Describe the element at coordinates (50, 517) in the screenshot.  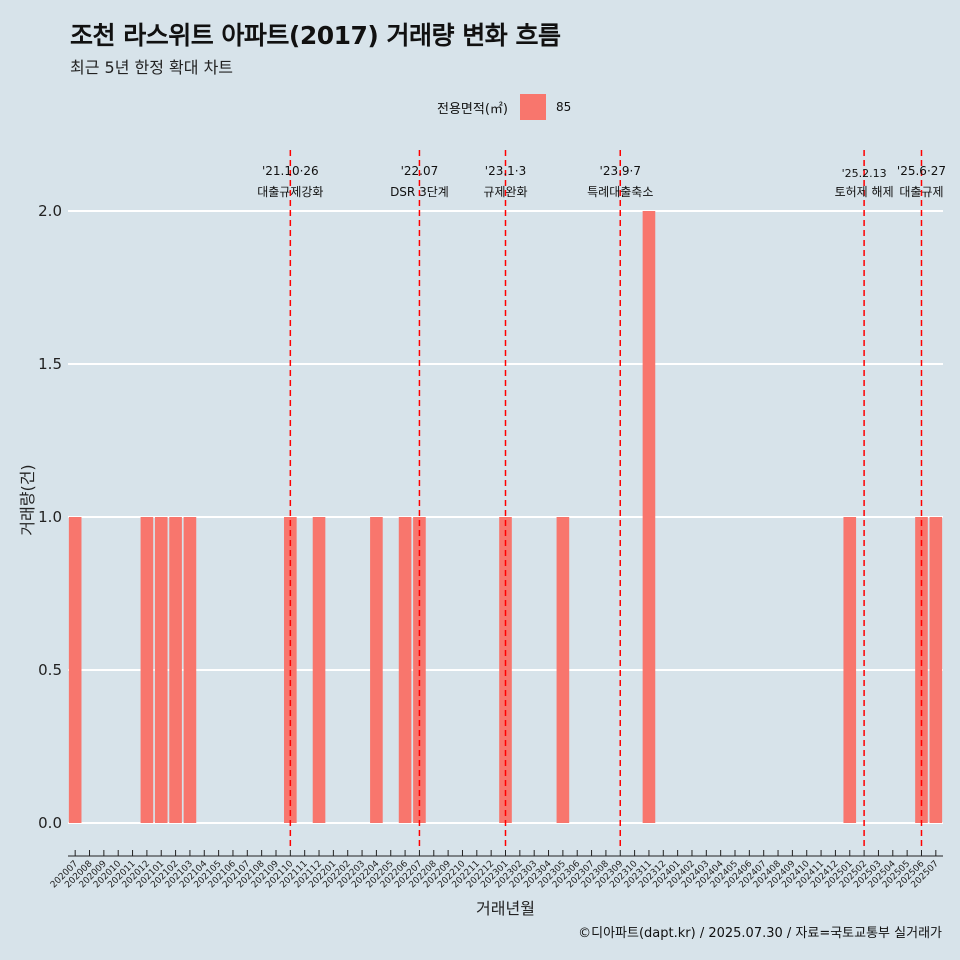
I see `y-tick-label: 1.0` at that location.